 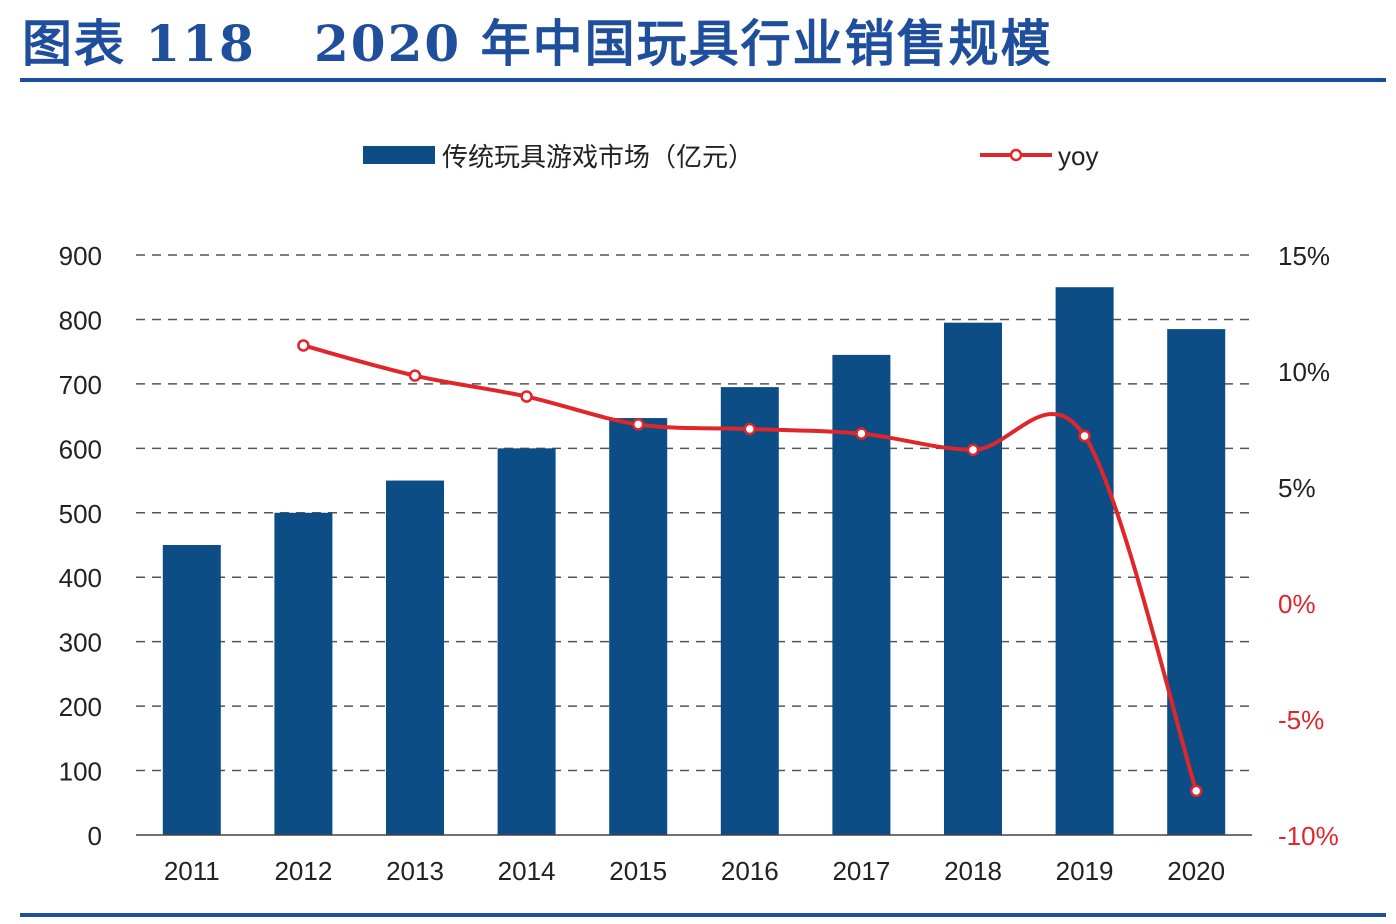 What do you see at coordinates (861, 594) in the screenshot?
I see `bar-2017` at bounding box center [861, 594].